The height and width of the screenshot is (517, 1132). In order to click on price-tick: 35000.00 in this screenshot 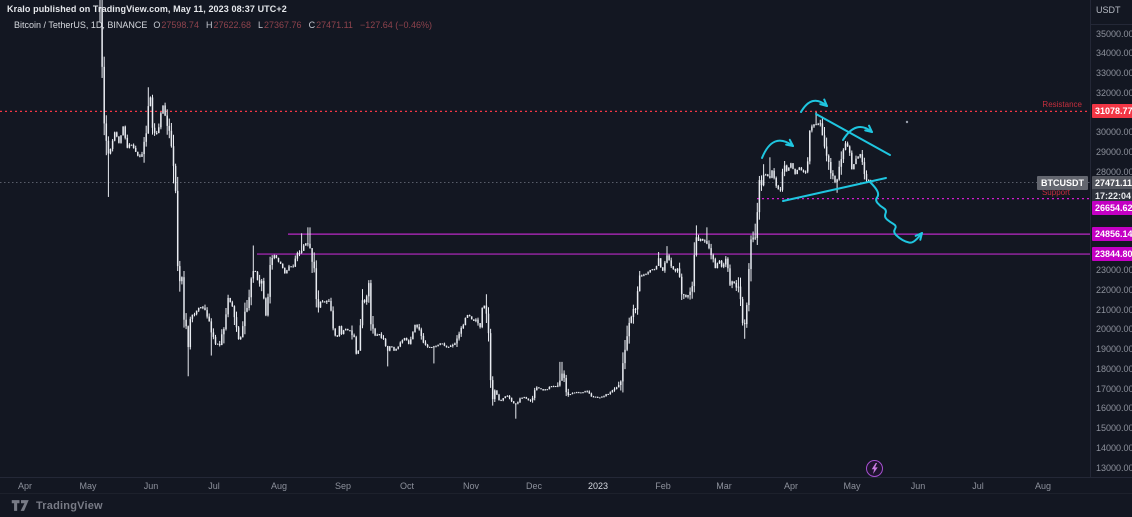, I will do `click(1114, 33)`.